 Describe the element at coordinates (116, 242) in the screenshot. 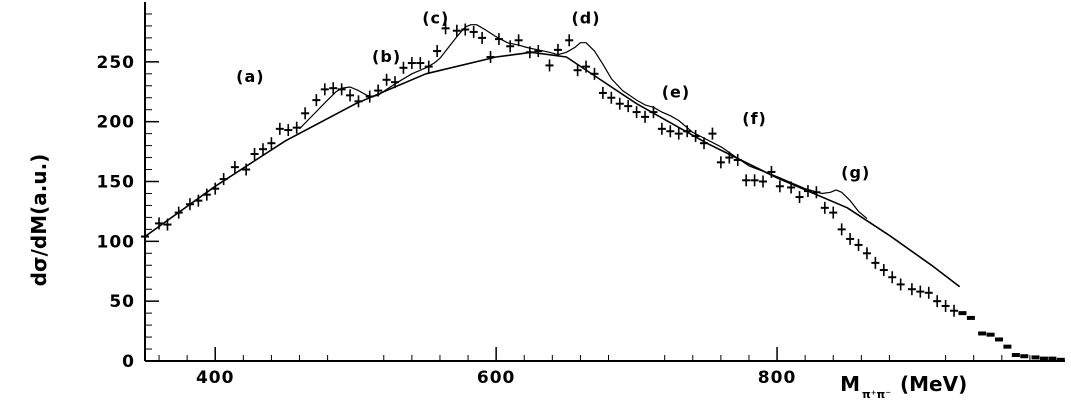

I see `y-tick-label: 100` at that location.